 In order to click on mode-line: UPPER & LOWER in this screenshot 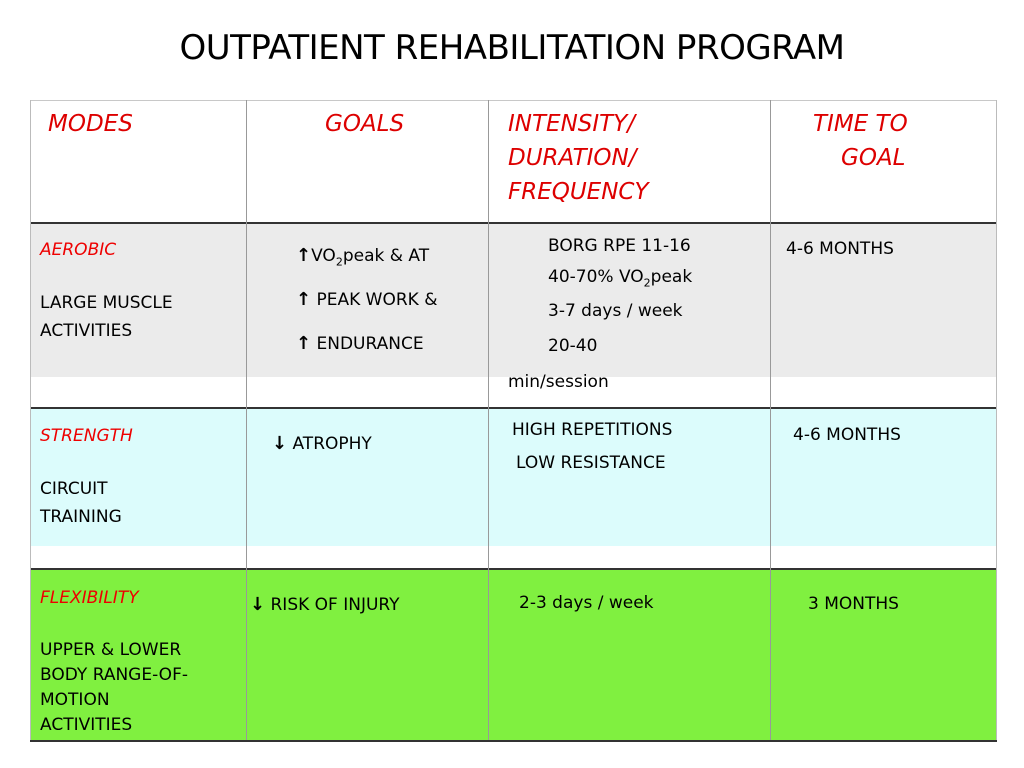, I will do `click(111, 650)`.